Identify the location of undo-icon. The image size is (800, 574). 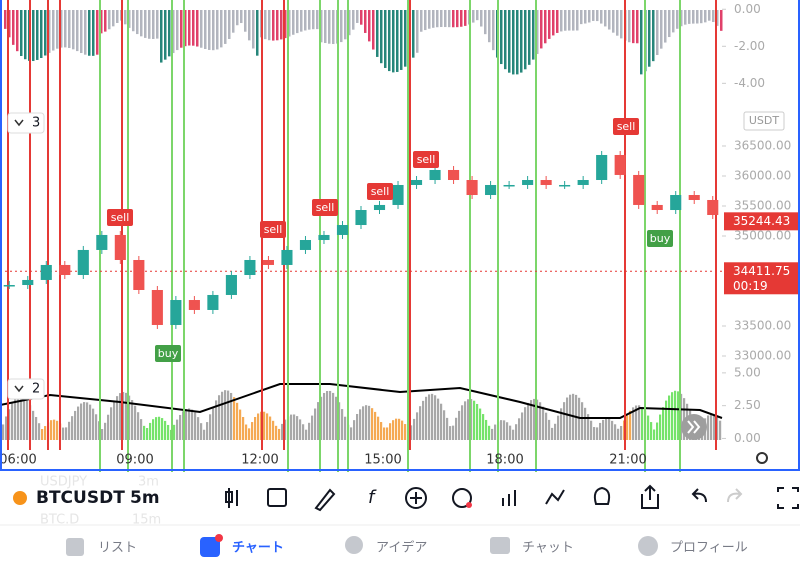
(699, 495).